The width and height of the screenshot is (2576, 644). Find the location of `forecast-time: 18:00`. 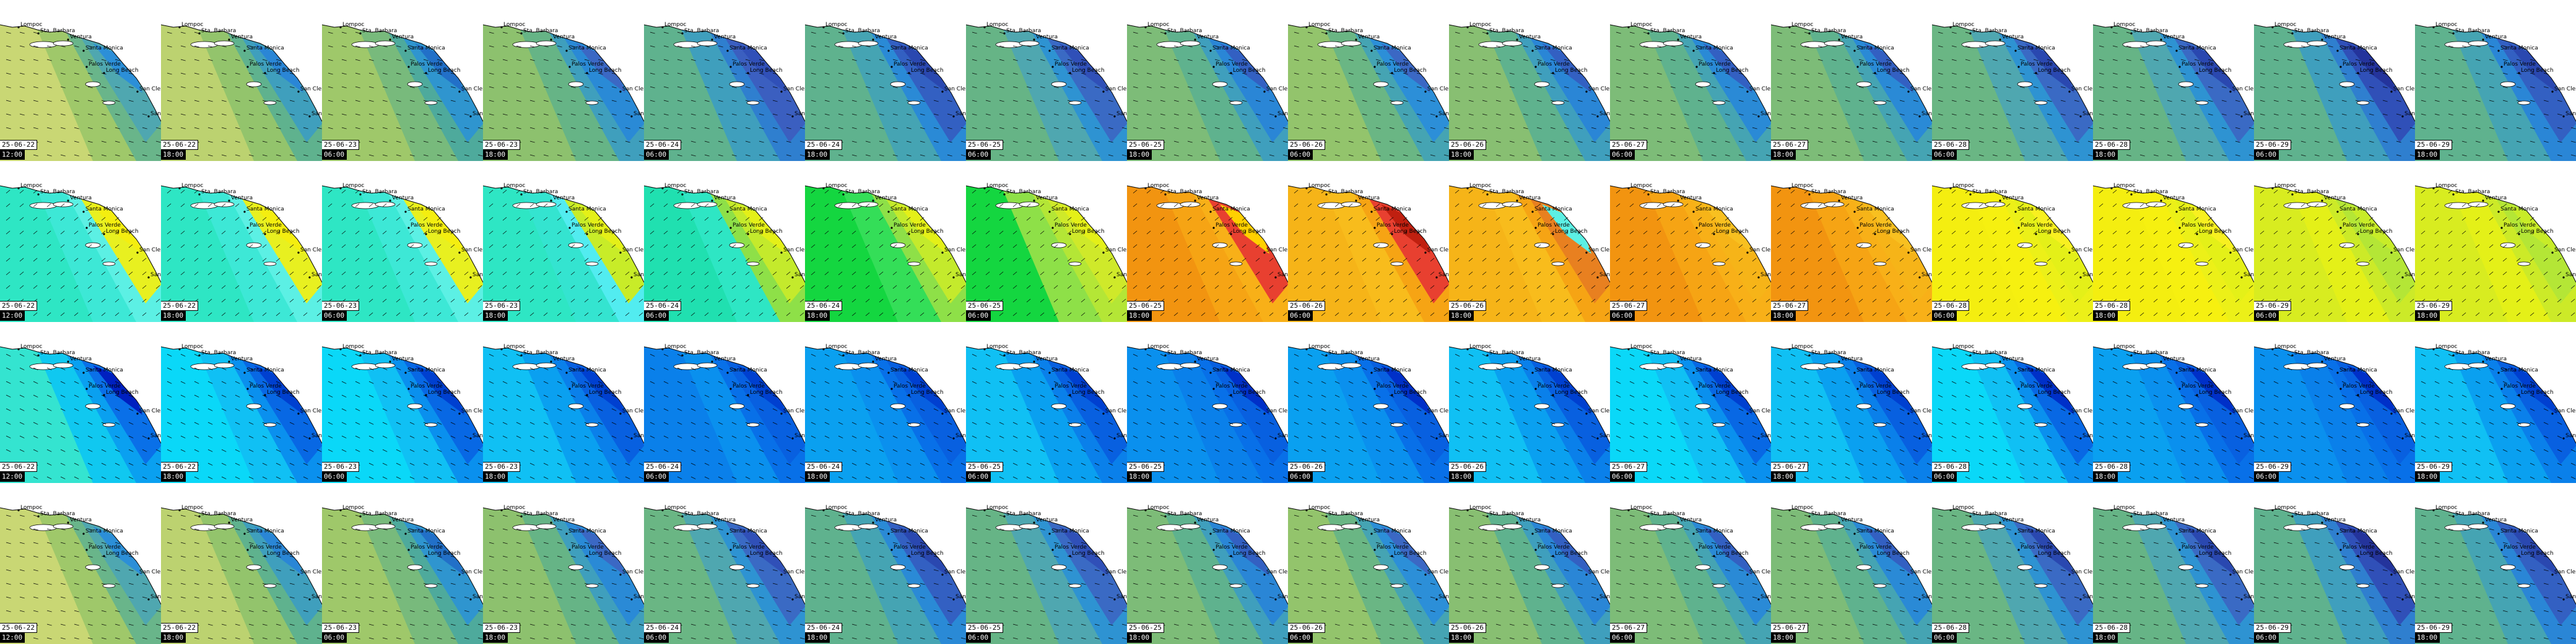

forecast-time: 18:00 is located at coordinates (1783, 316).